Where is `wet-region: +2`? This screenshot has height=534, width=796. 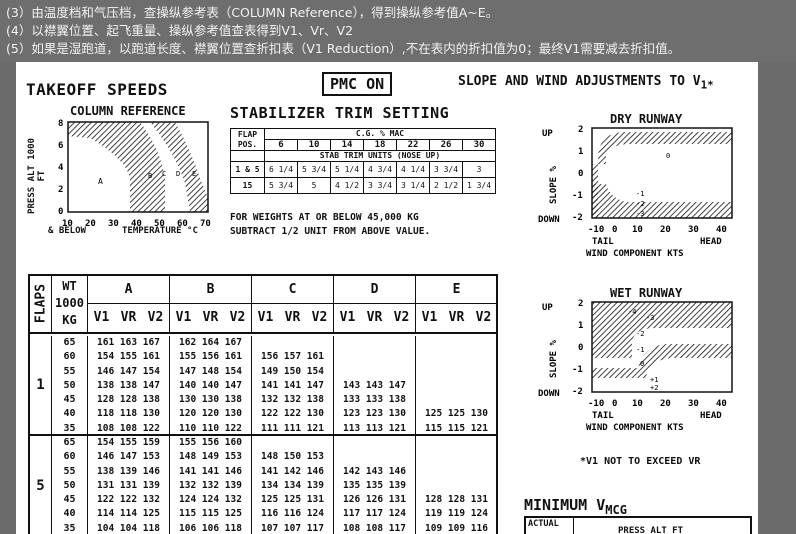
wet-region: +2 is located at coordinates (654, 388).